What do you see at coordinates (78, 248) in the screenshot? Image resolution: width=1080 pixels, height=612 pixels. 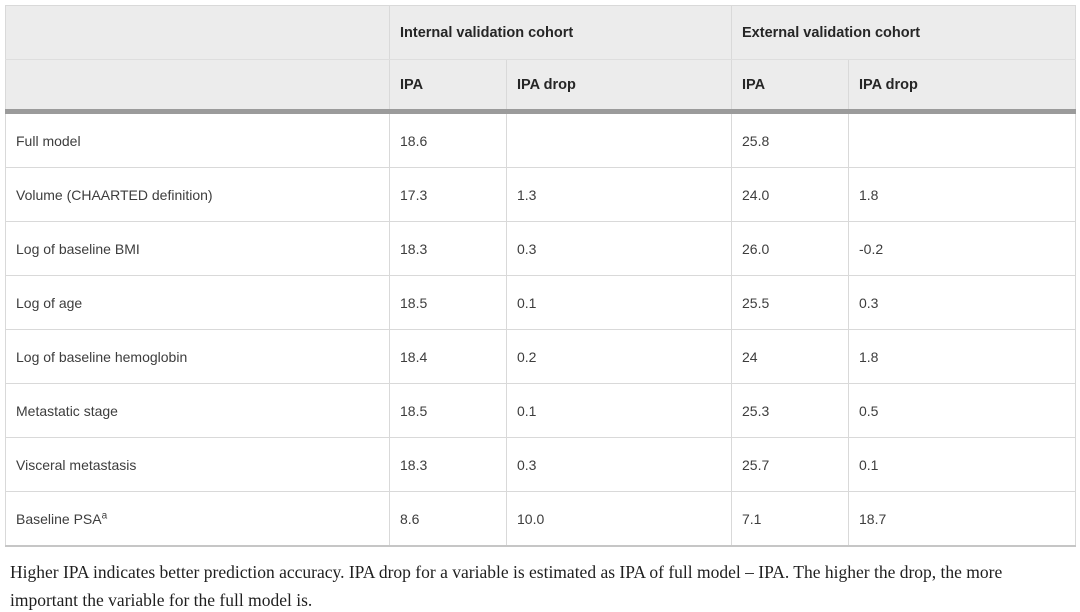 I see `row-label-text: Log of baseline BMI` at bounding box center [78, 248].